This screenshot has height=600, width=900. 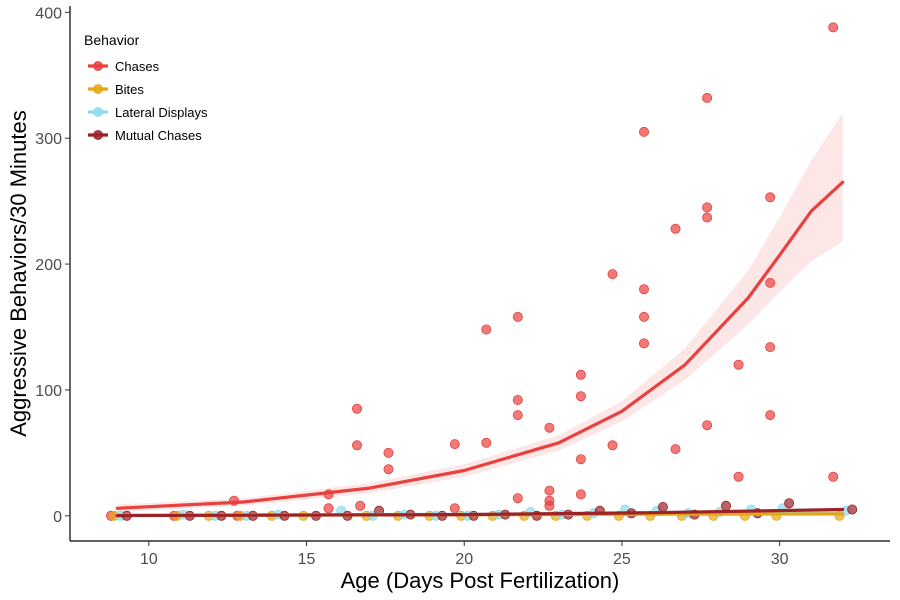 What do you see at coordinates (112, 40) in the screenshot?
I see `legend-title: Behavior` at bounding box center [112, 40].